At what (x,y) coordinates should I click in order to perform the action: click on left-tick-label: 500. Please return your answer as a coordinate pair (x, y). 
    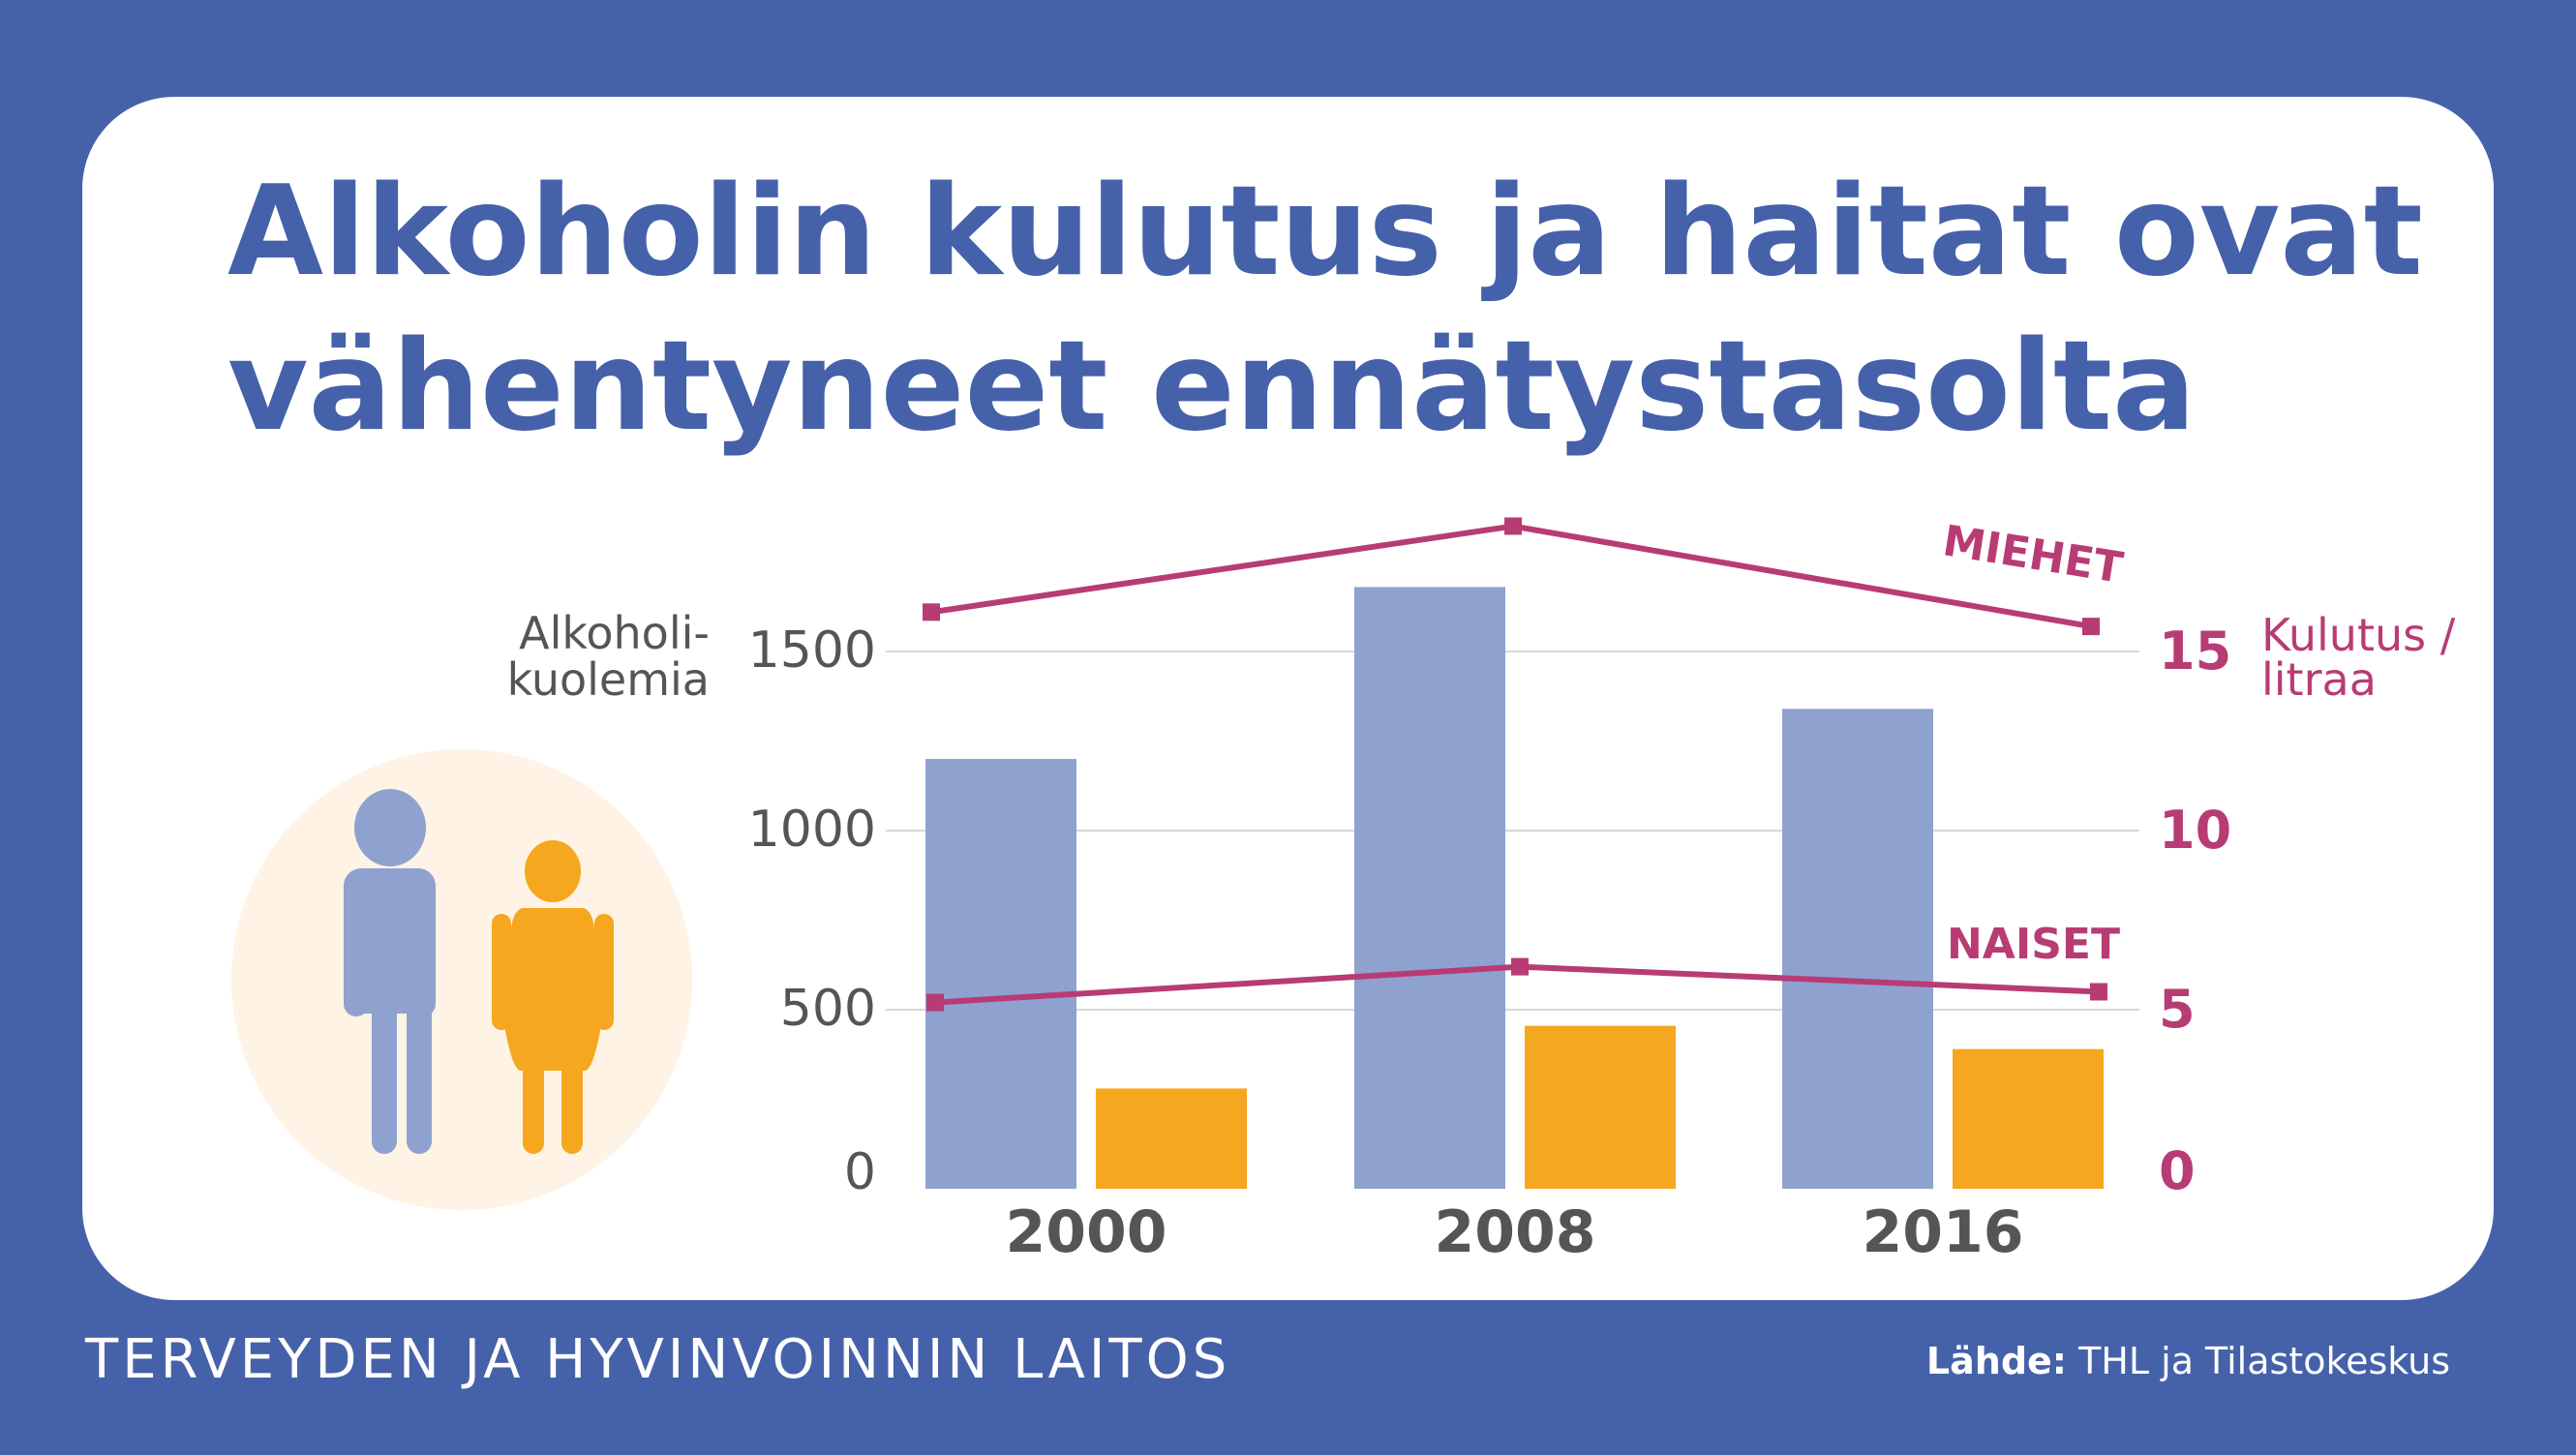
    Looking at the image, I should click on (828, 1009).